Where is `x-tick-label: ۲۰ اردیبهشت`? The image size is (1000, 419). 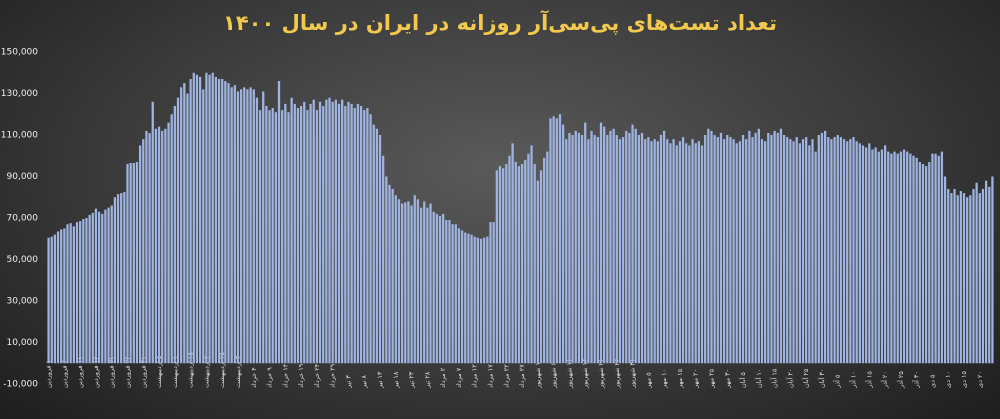 x-tick-label: ۲۰ اردیبهشت is located at coordinates (206, 370).